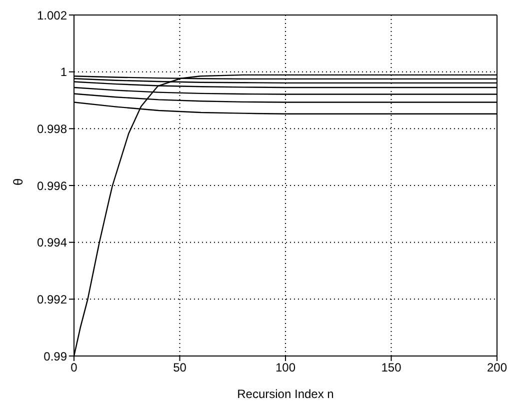  I want to click on y-axis-title: θ, so click(18, 182).